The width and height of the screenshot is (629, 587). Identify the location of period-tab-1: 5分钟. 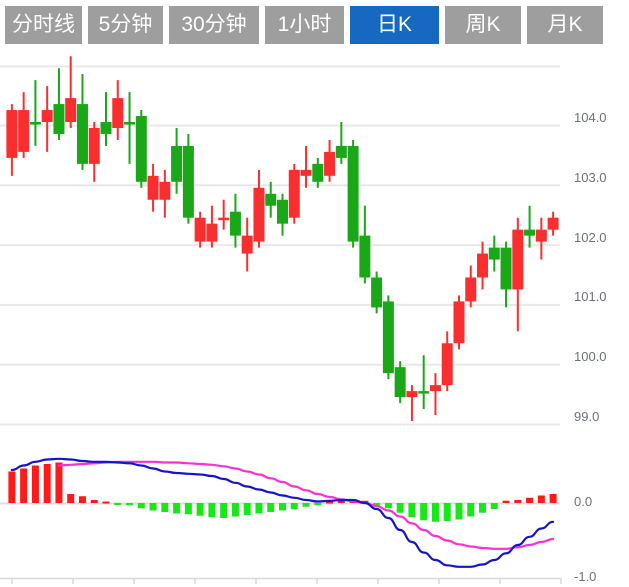
(125, 25).